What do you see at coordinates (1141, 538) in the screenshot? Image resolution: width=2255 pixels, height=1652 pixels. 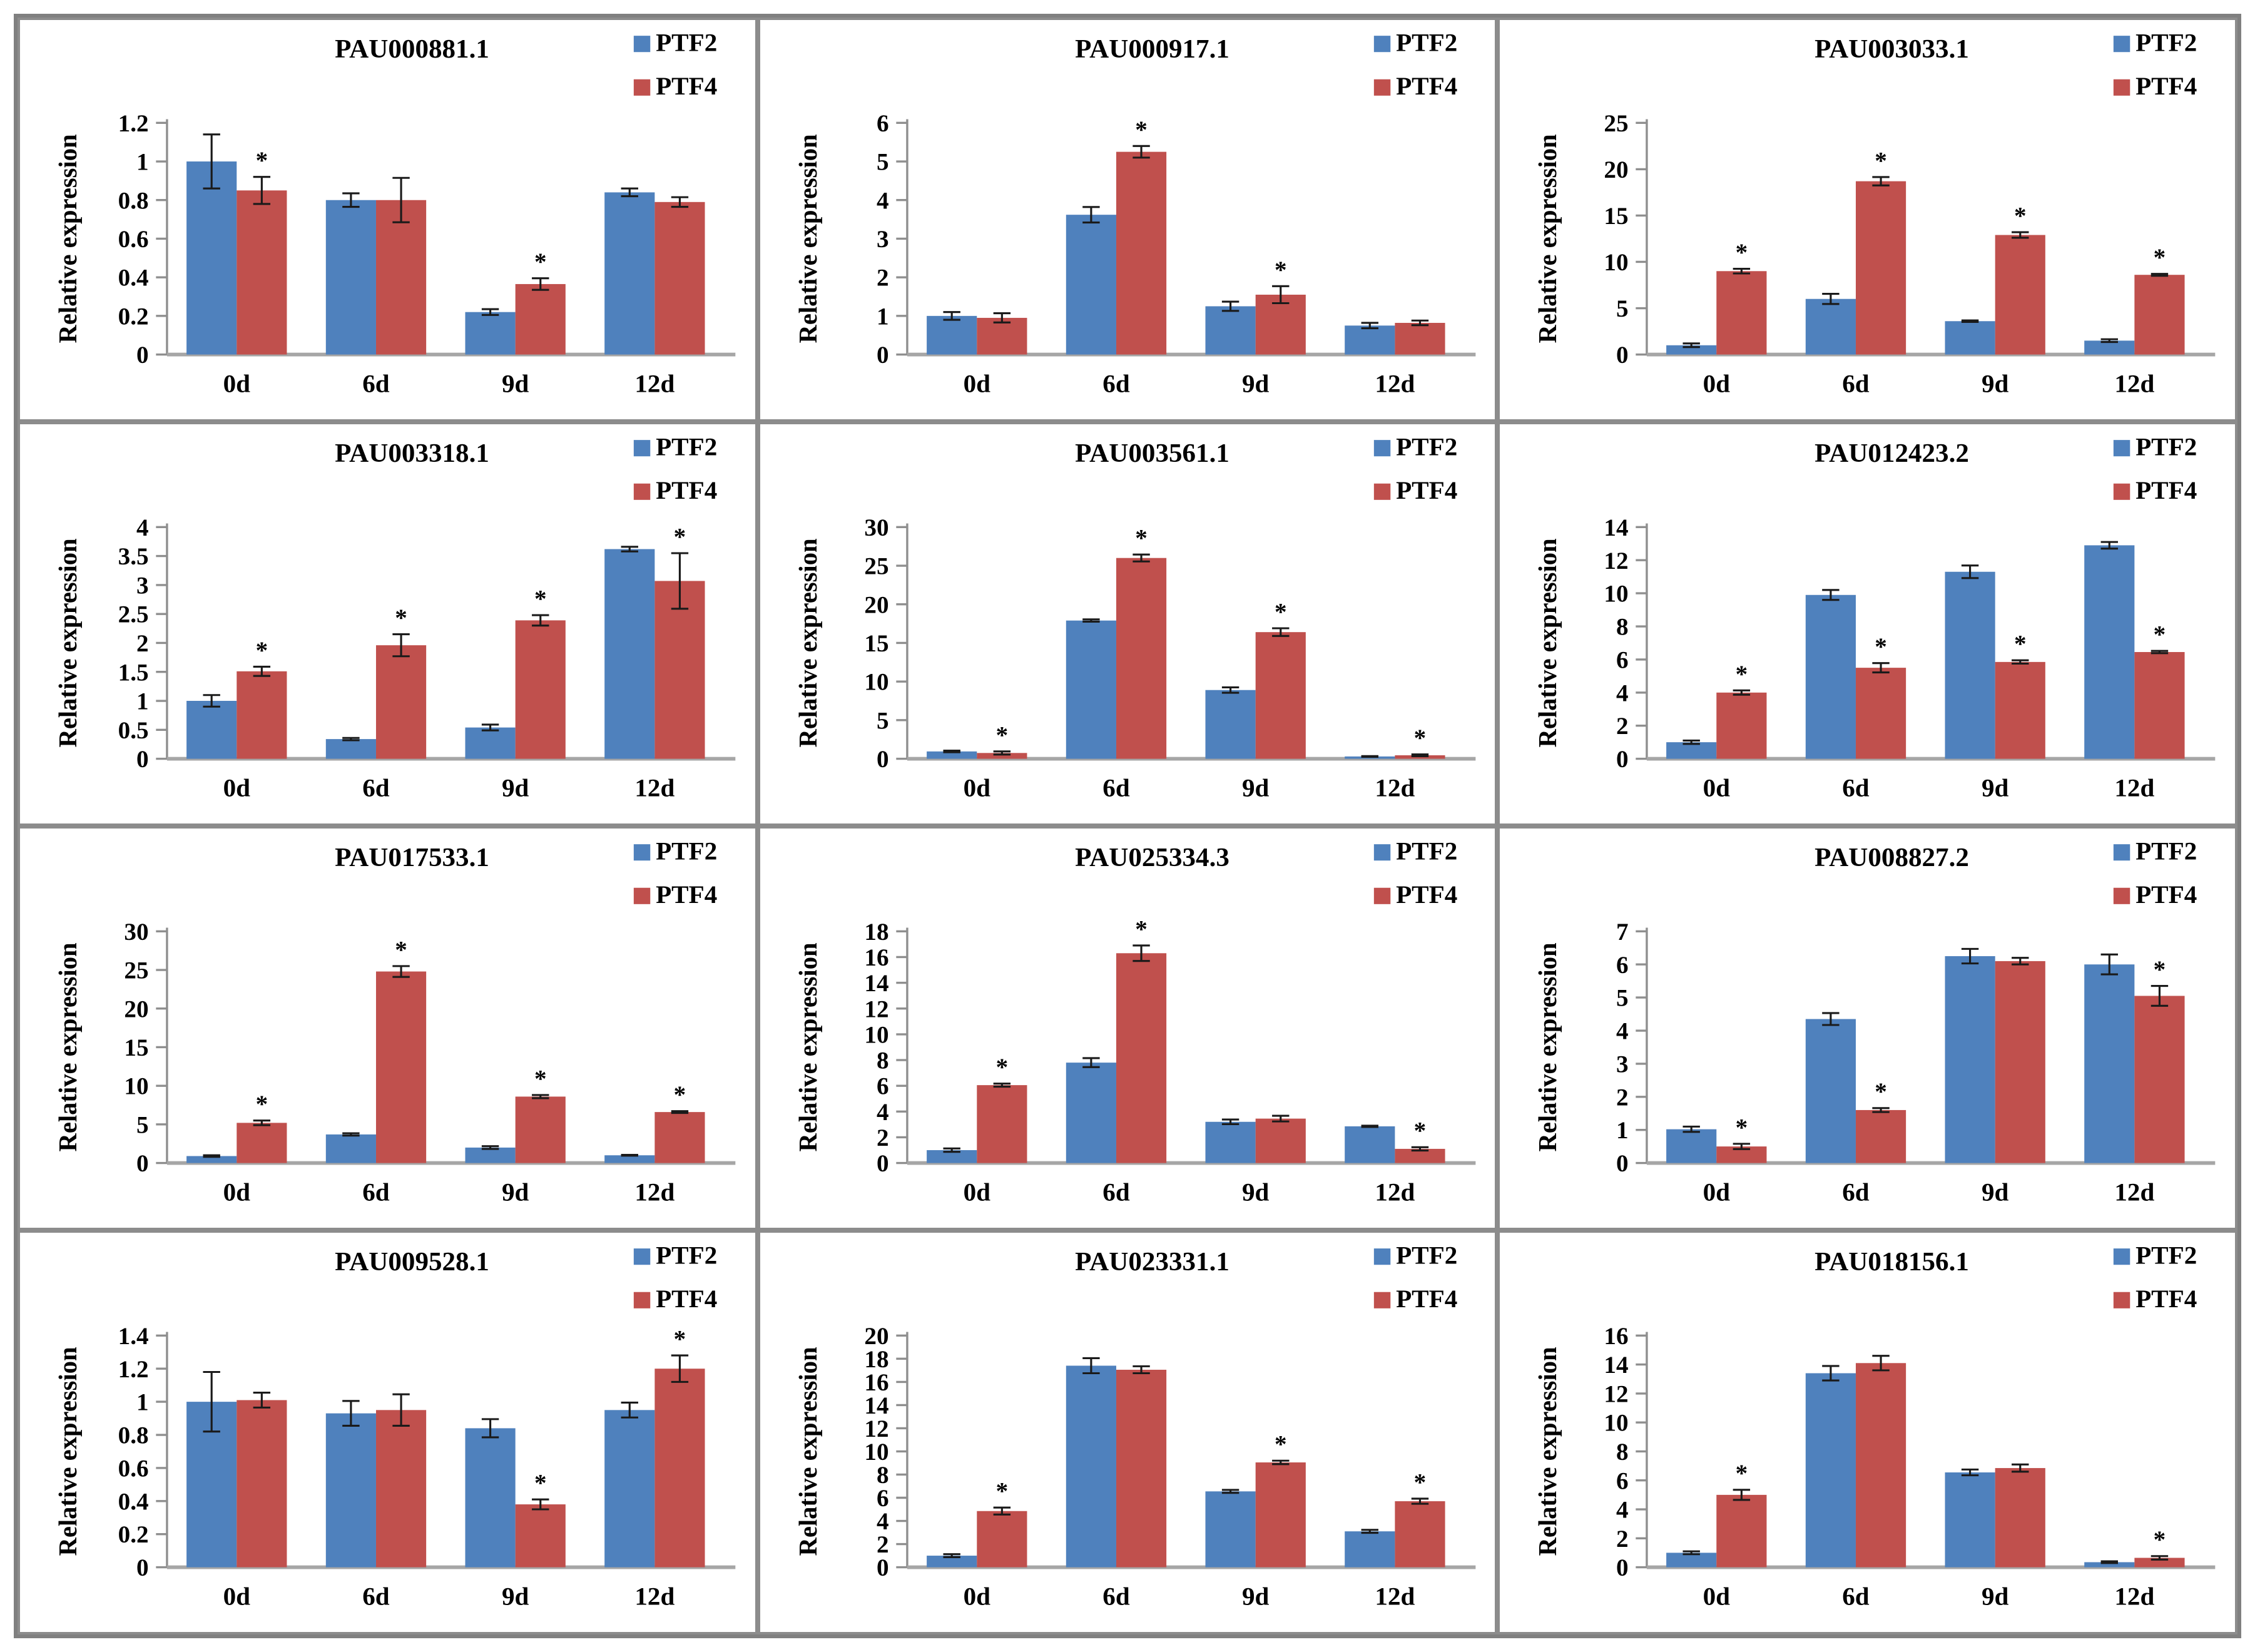 I see `sig-asterisk-PTF4-6d: *` at bounding box center [1141, 538].